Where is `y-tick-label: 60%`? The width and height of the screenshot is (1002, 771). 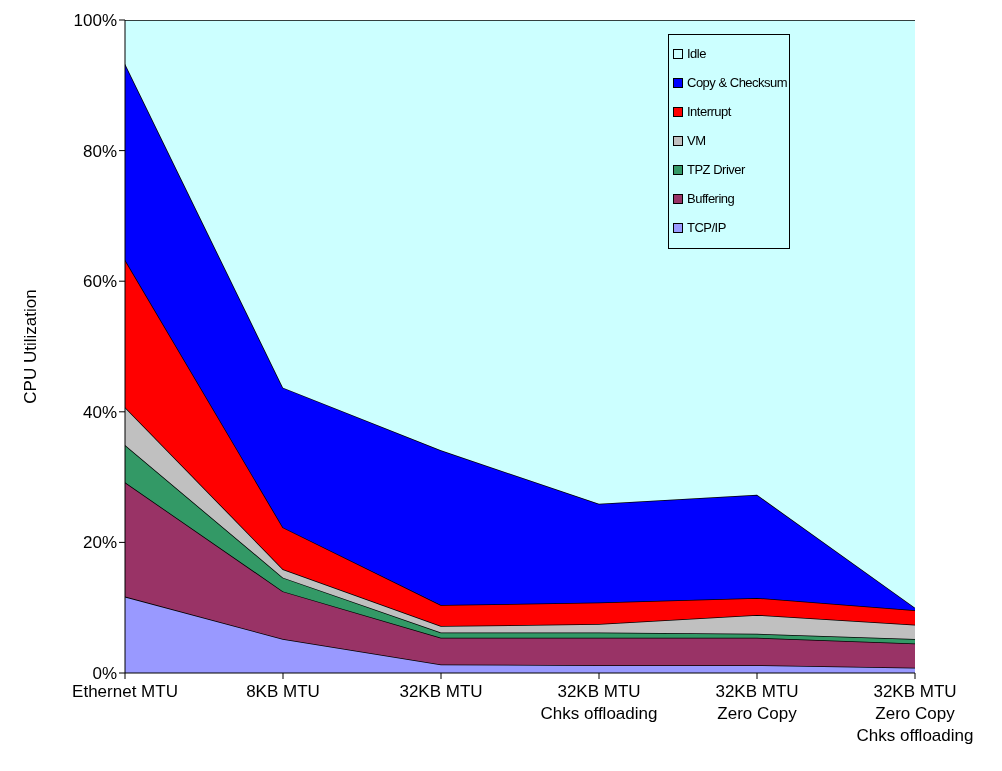
y-tick-label: 60% is located at coordinates (99, 282).